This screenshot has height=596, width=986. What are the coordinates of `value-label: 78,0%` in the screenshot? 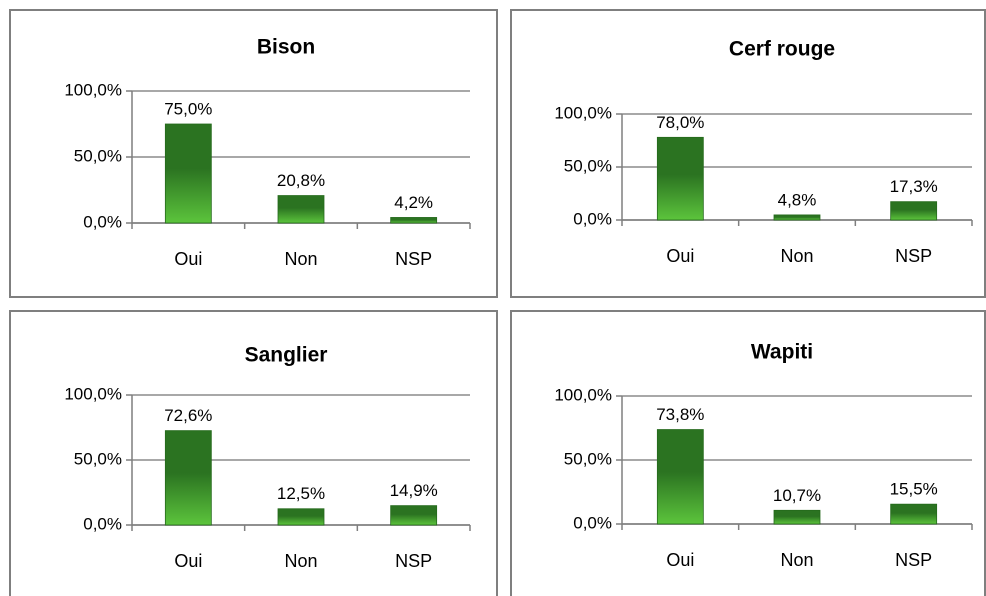 It's located at (680, 122).